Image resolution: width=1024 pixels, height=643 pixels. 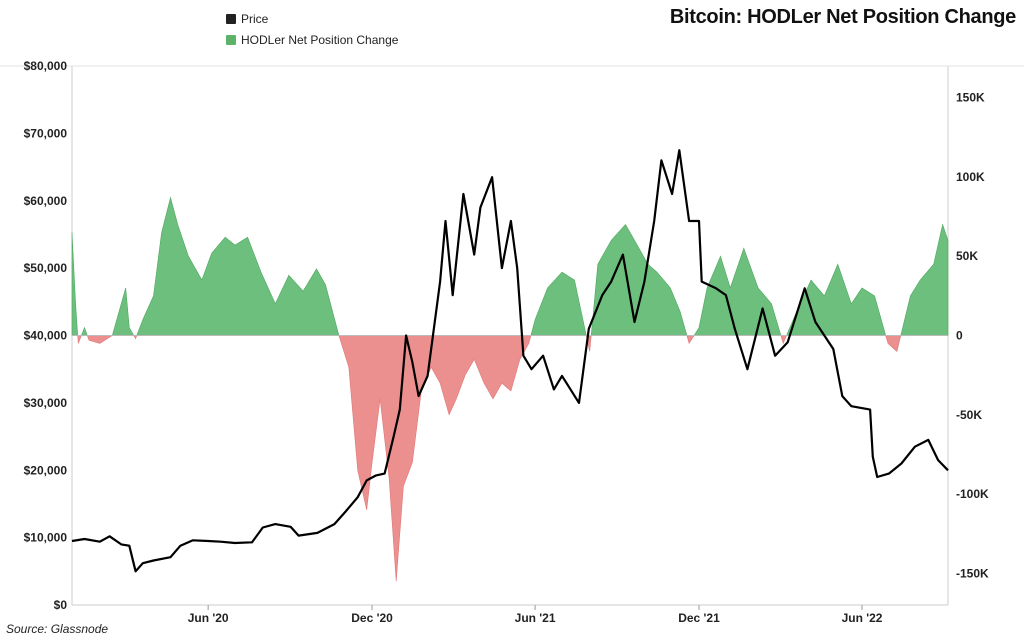 I want to click on legend-item-hodler: HODLer Net Position Change, so click(x=312, y=39).